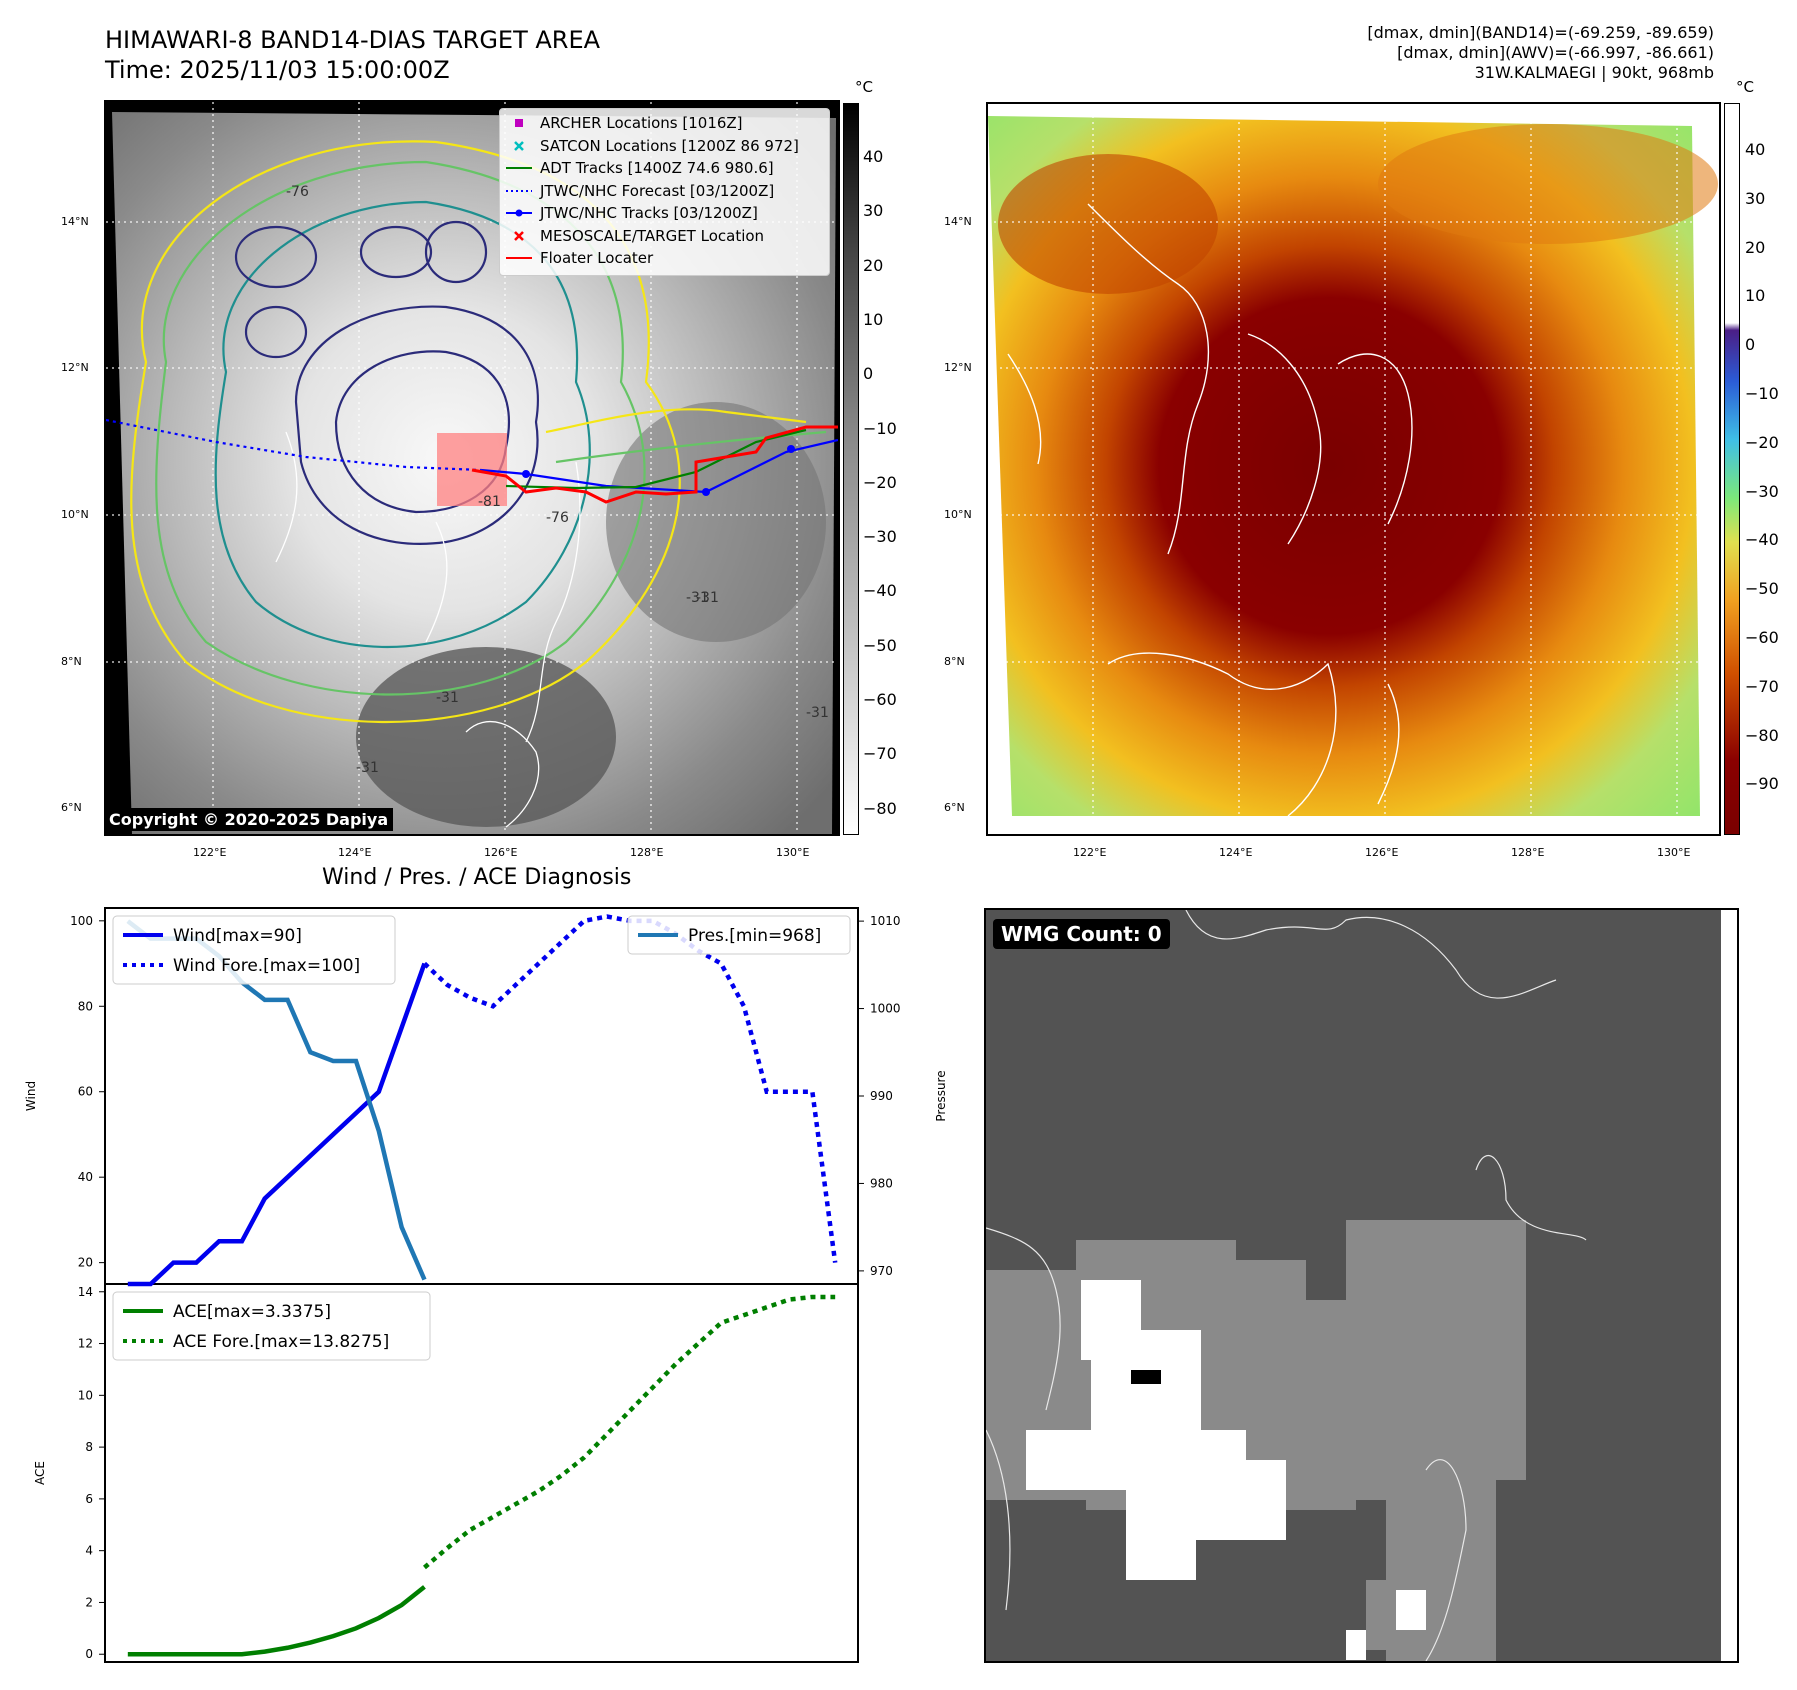 This screenshot has height=1690, width=1797. Describe the element at coordinates (885, 921) in the screenshot. I see `pressure-ytick-label: 1010` at that location.